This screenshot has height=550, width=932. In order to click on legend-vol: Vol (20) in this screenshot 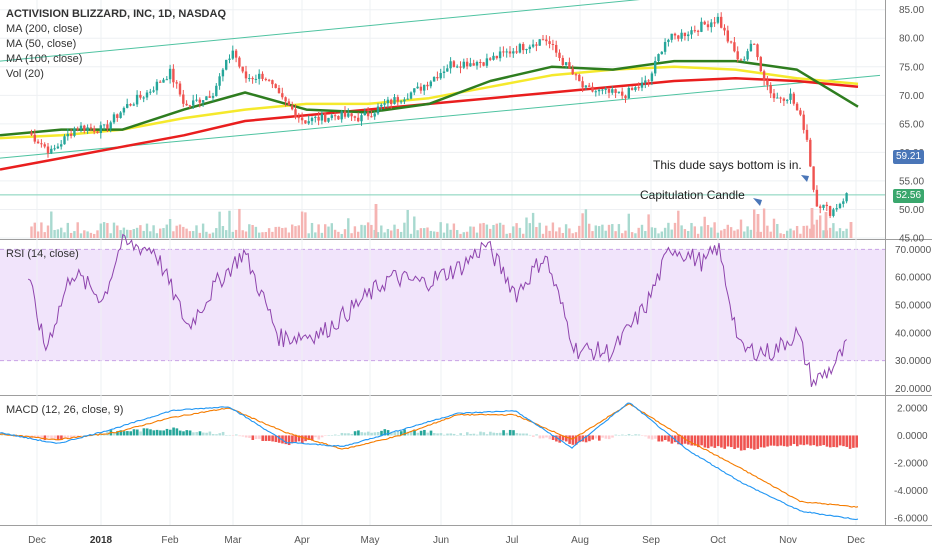, I will do `click(25, 74)`.